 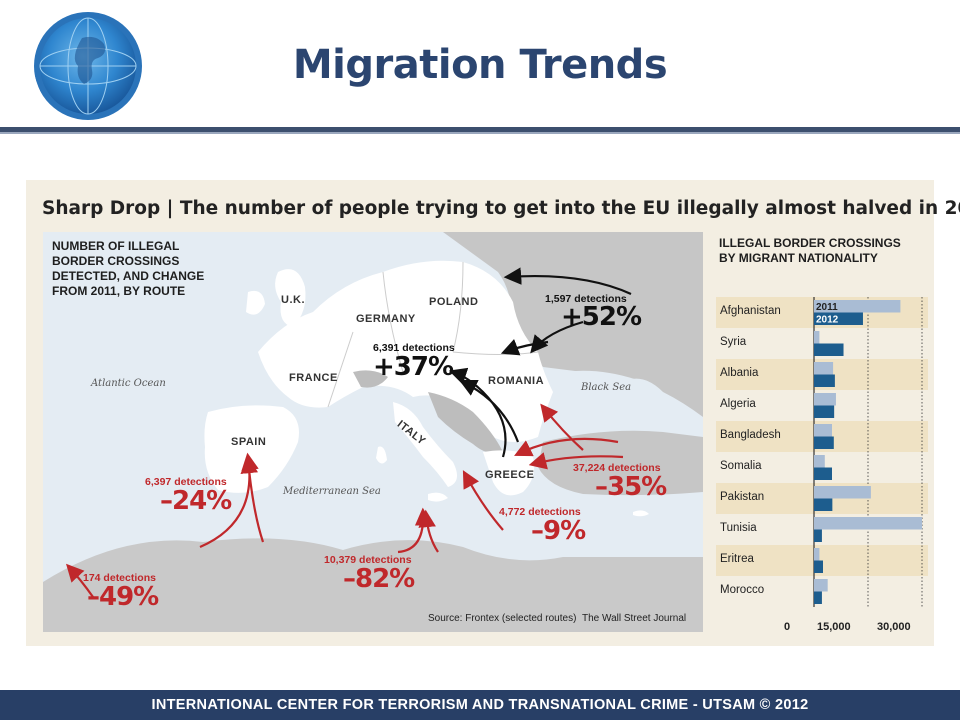 I want to click on country-label-greece: GREECE, so click(x=510, y=475).